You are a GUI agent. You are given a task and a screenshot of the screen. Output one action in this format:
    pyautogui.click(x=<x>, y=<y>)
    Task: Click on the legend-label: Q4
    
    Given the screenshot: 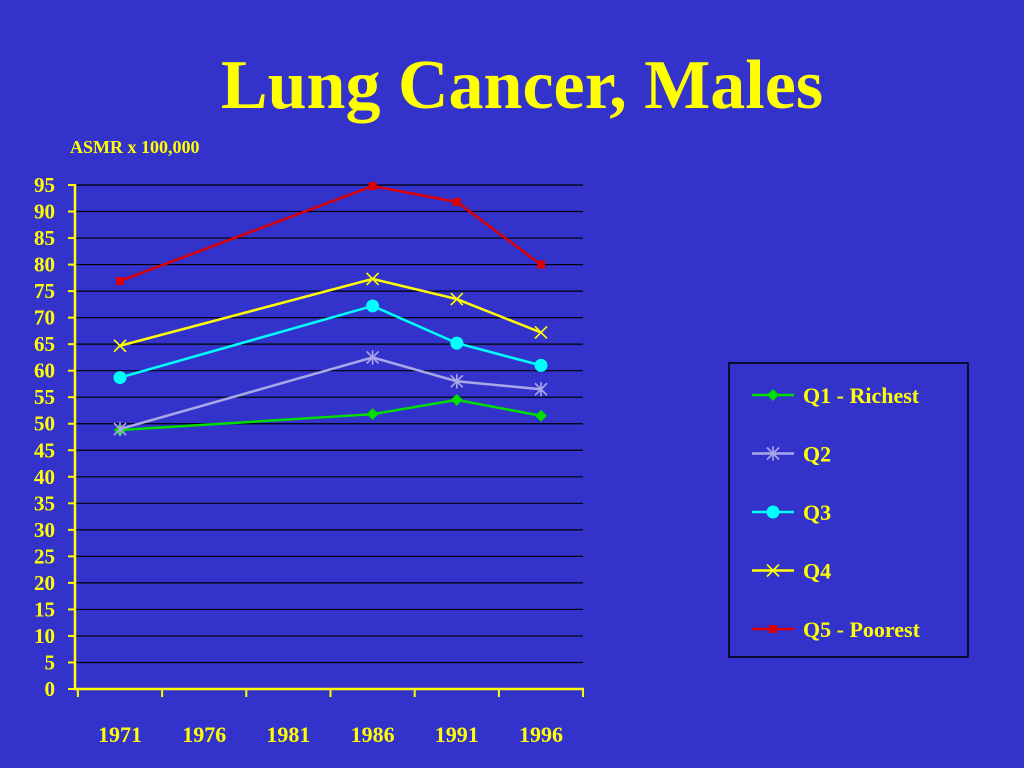 What is the action you would take?
    pyautogui.click(x=817, y=571)
    